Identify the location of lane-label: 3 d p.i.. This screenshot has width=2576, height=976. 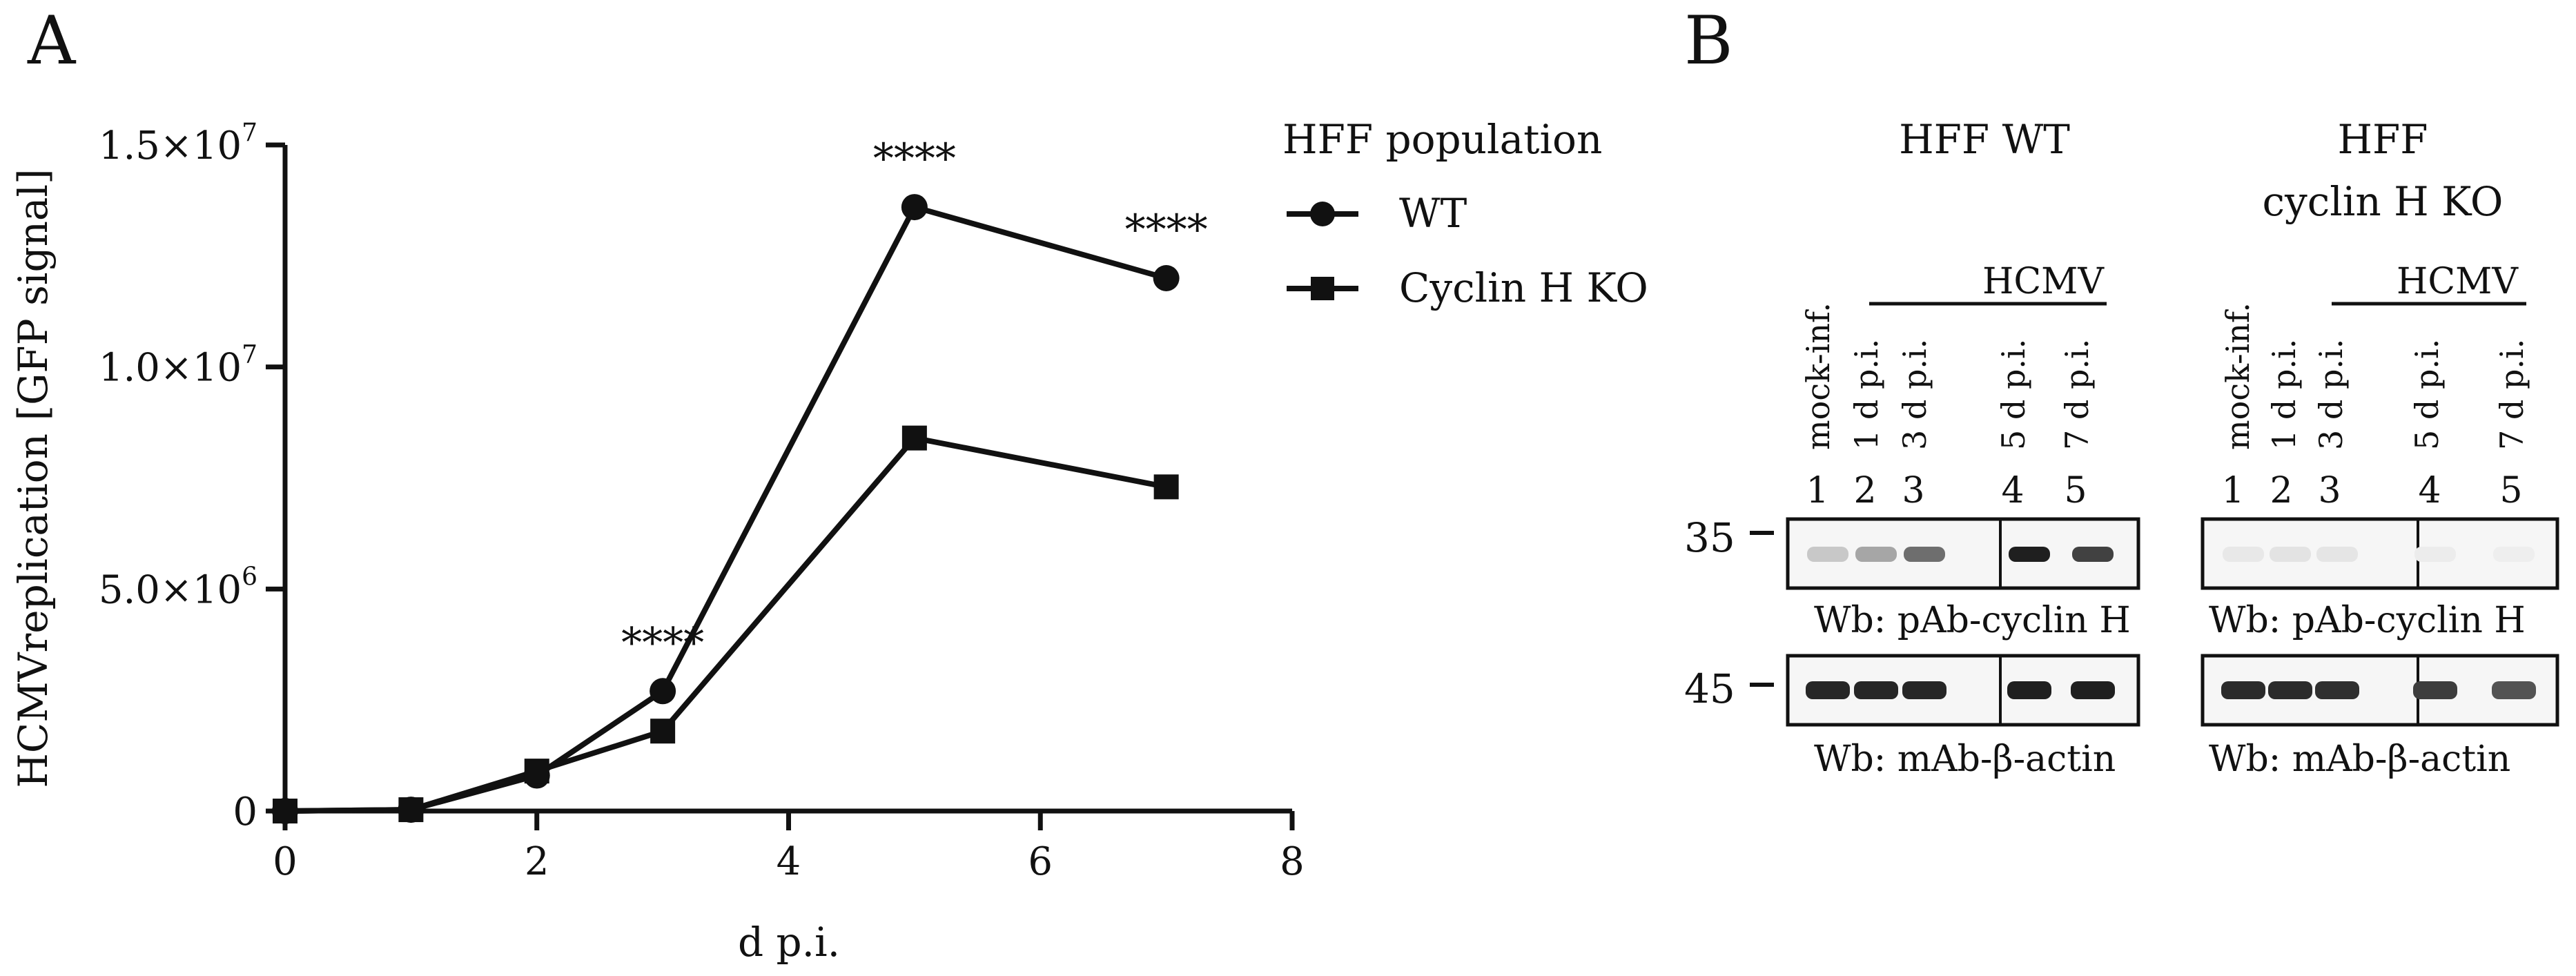
(1914, 394).